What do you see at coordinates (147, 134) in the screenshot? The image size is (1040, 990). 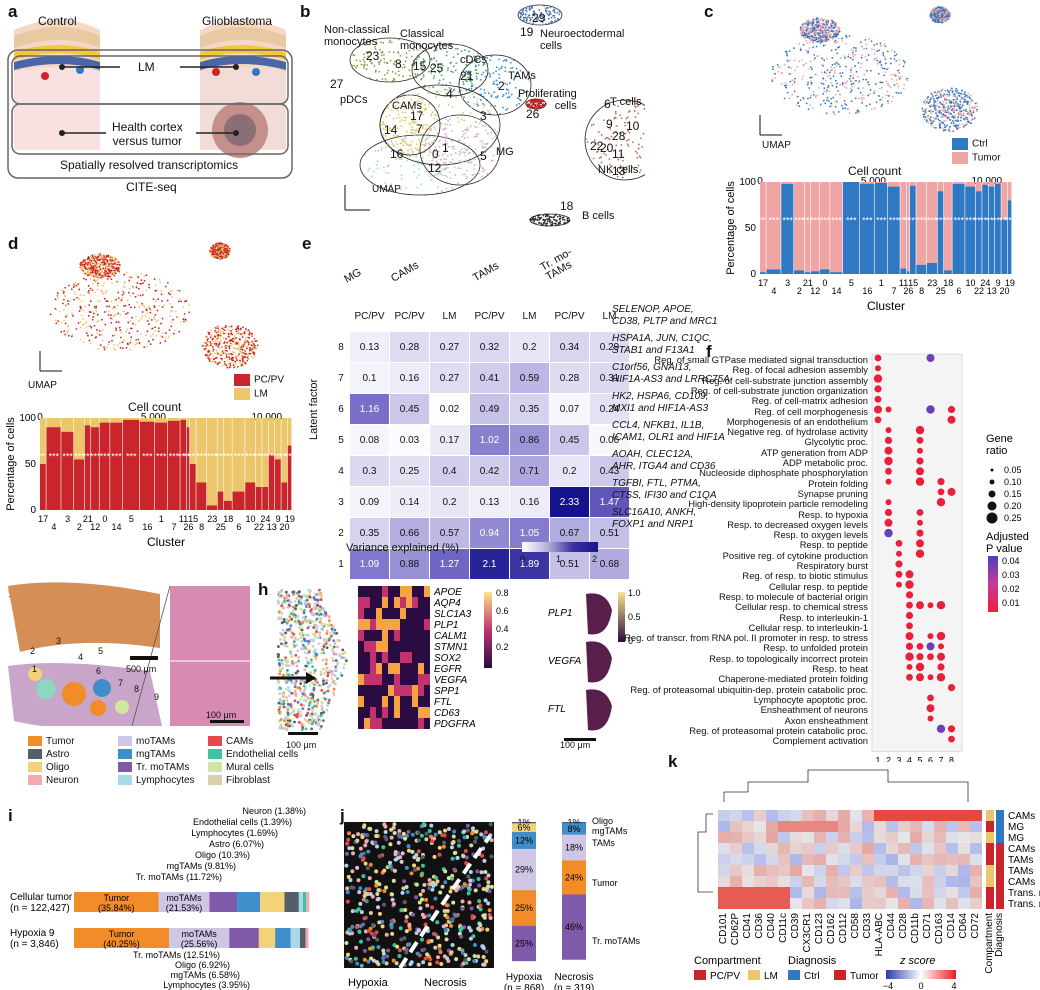 I see `cortex-label: Health cortex versus tumor` at bounding box center [147, 134].